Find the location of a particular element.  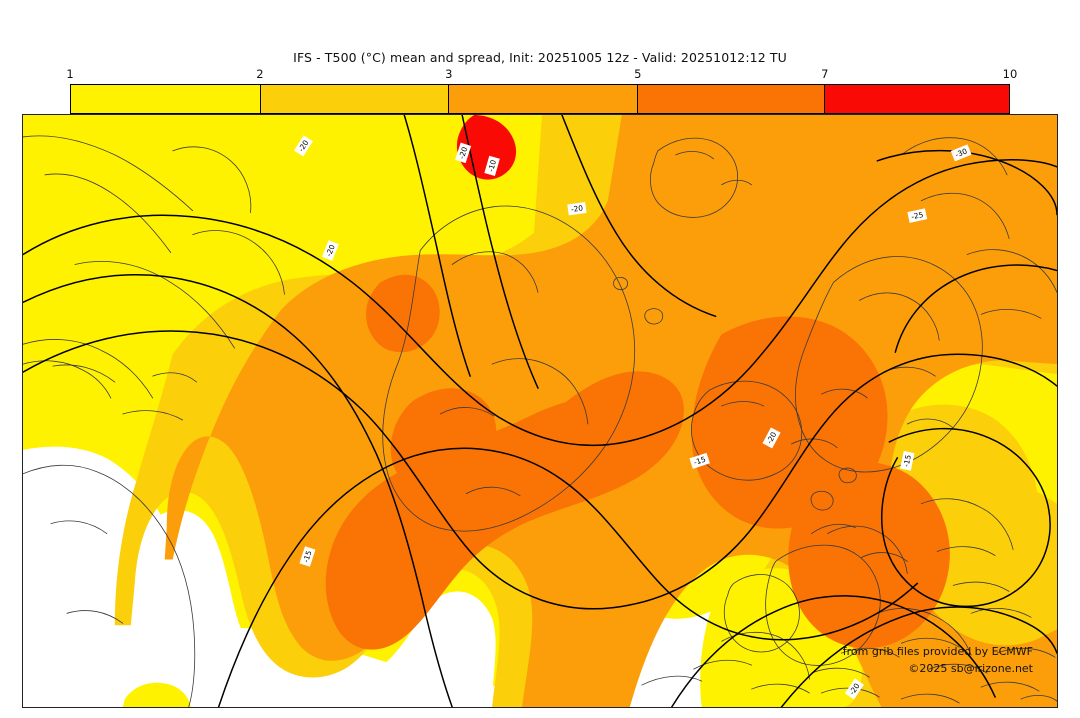

spread-band-5-7-nw-tail is located at coordinates (403, 313).